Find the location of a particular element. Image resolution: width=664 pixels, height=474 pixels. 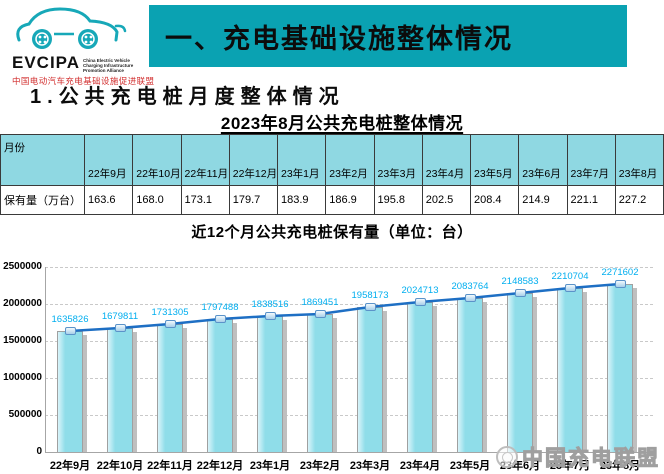

month-column-header: 23年2月 is located at coordinates (350, 160).